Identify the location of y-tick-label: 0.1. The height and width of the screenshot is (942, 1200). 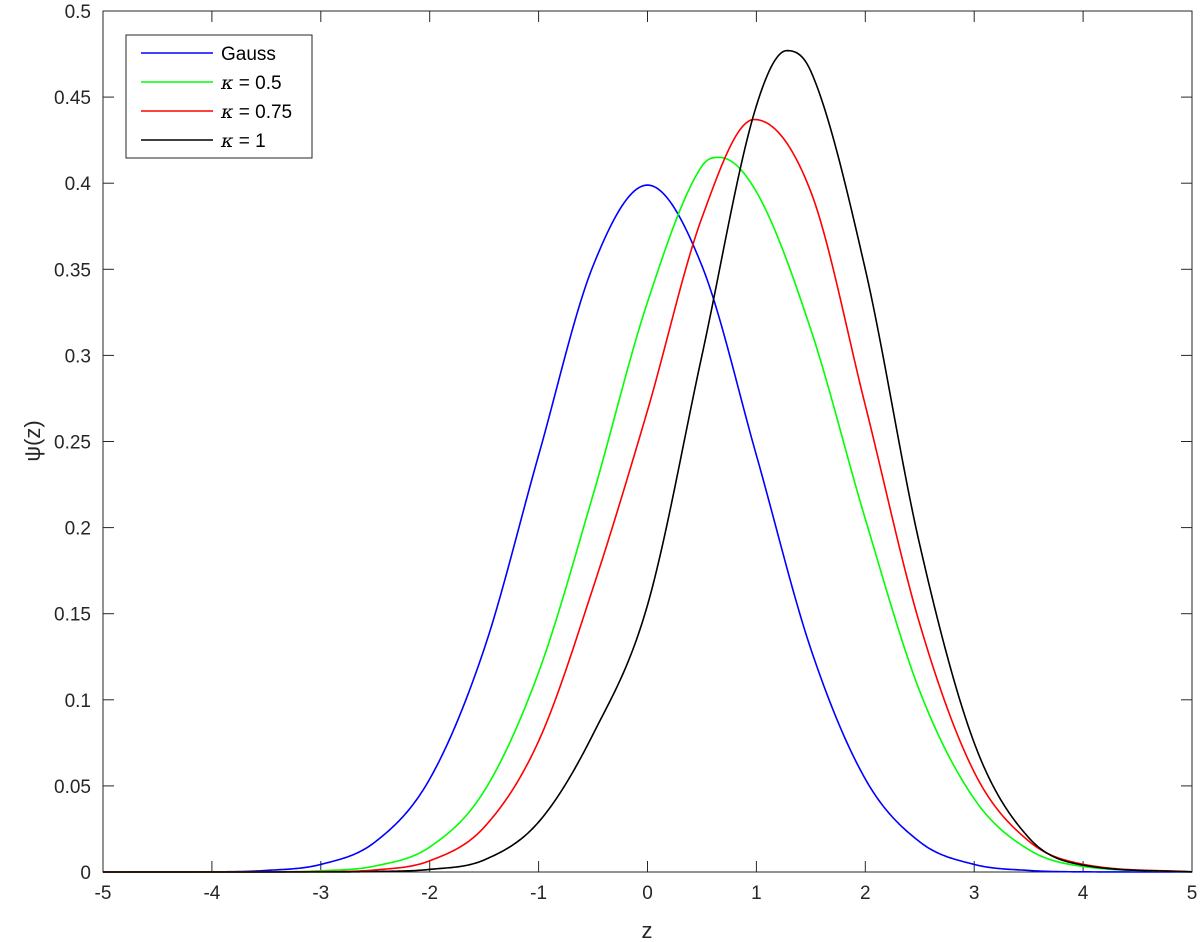
(78, 701).